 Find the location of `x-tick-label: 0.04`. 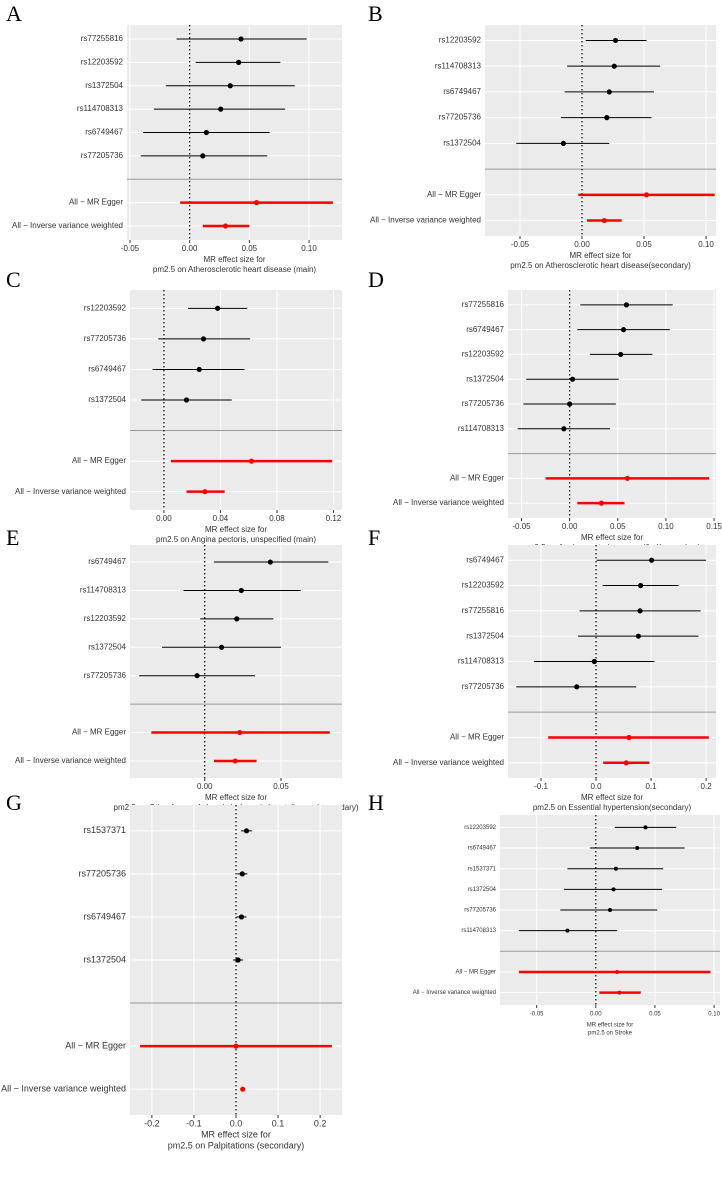

x-tick-label: 0.04 is located at coordinates (221, 518).